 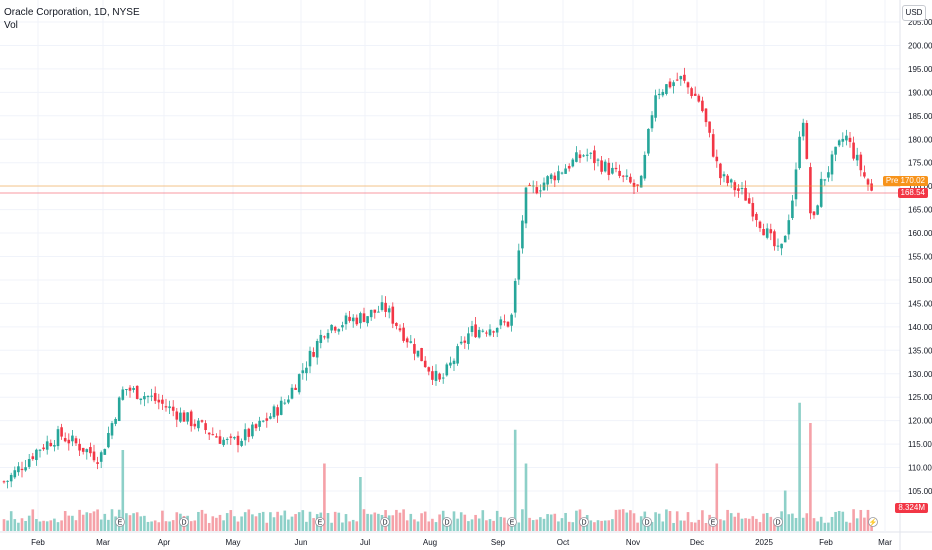 I want to click on currency-selector: USD, so click(x=914, y=13).